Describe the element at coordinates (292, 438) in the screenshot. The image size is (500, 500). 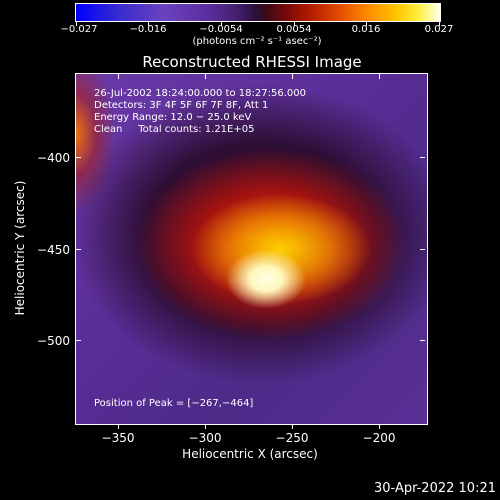
I see `x-tick-label: −250` at that location.